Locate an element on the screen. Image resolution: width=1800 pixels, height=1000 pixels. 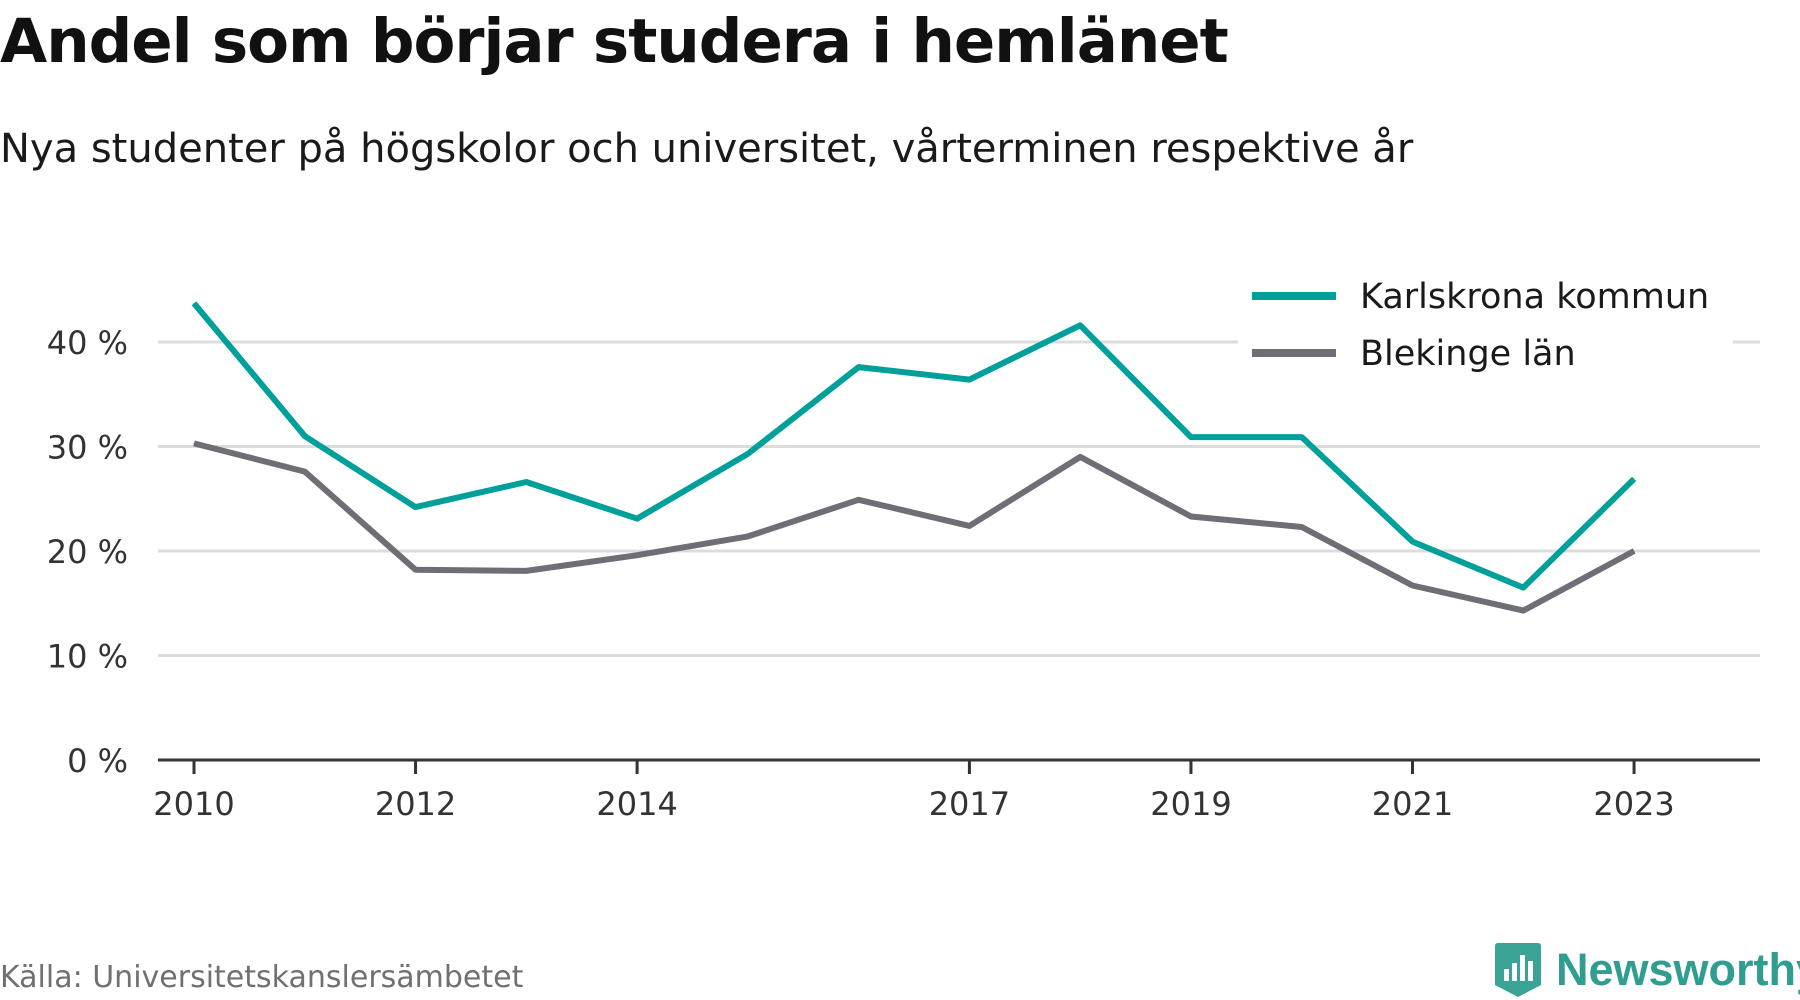
x-tick-label: 2019 is located at coordinates (1190, 804).